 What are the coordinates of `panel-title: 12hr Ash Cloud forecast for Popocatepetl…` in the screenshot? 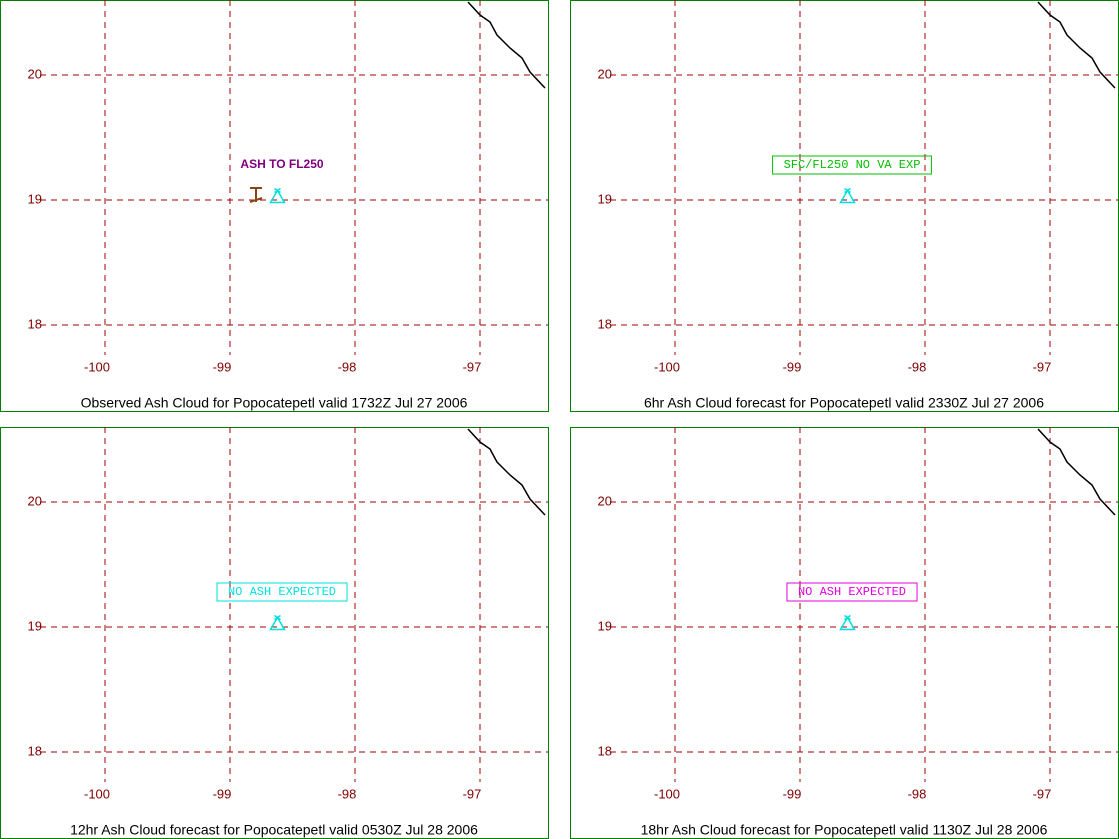 It's located at (274, 830).